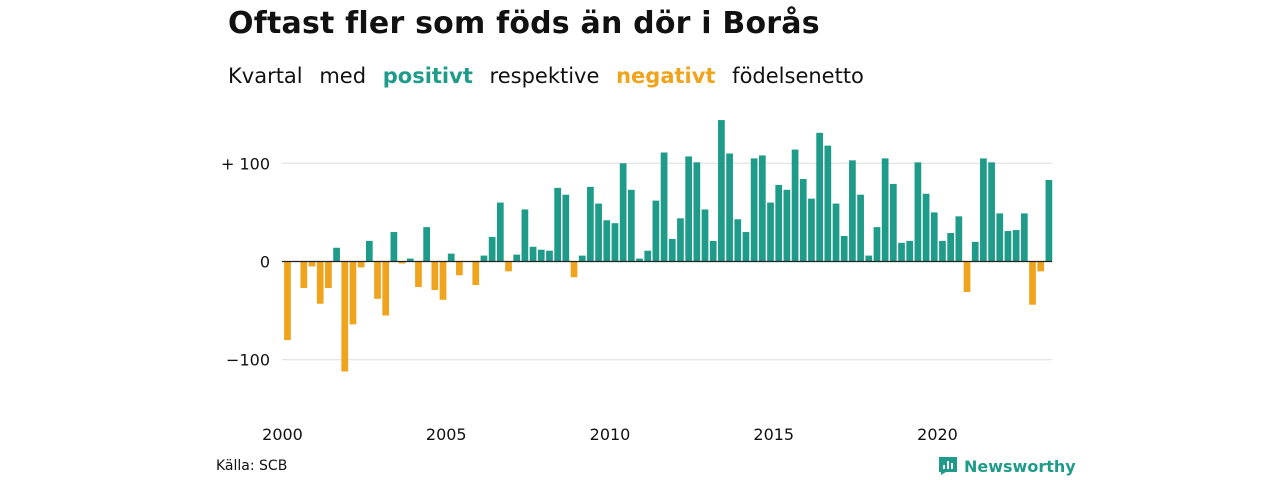 The width and height of the screenshot is (1280, 480). Describe the element at coordinates (948, 466) in the screenshot. I see `newsworthy-logo-icon` at that location.